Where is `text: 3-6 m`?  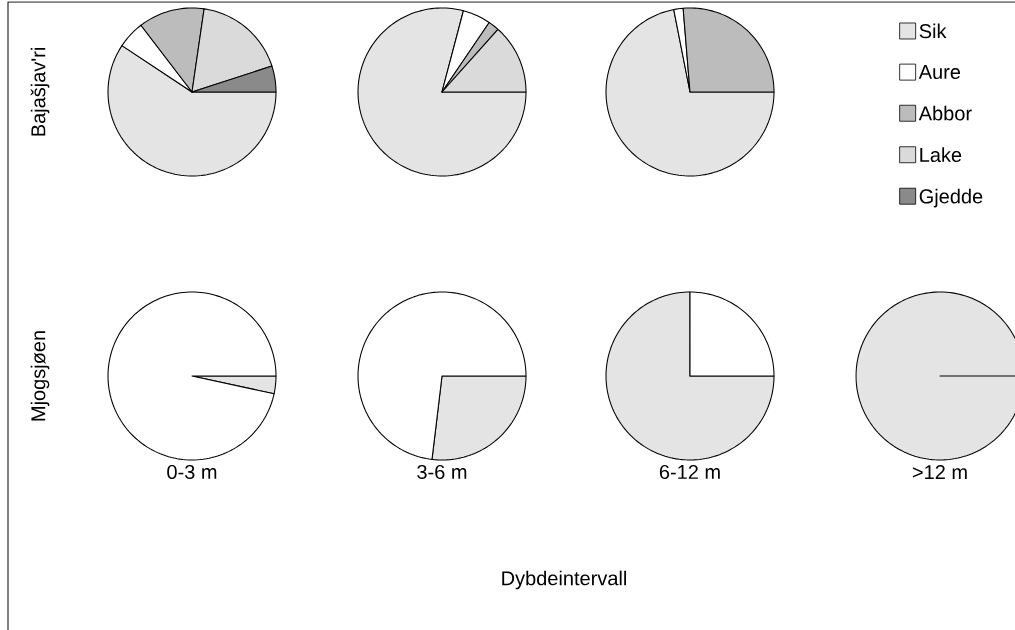 text: 3-6 m is located at coordinates (442, 472).